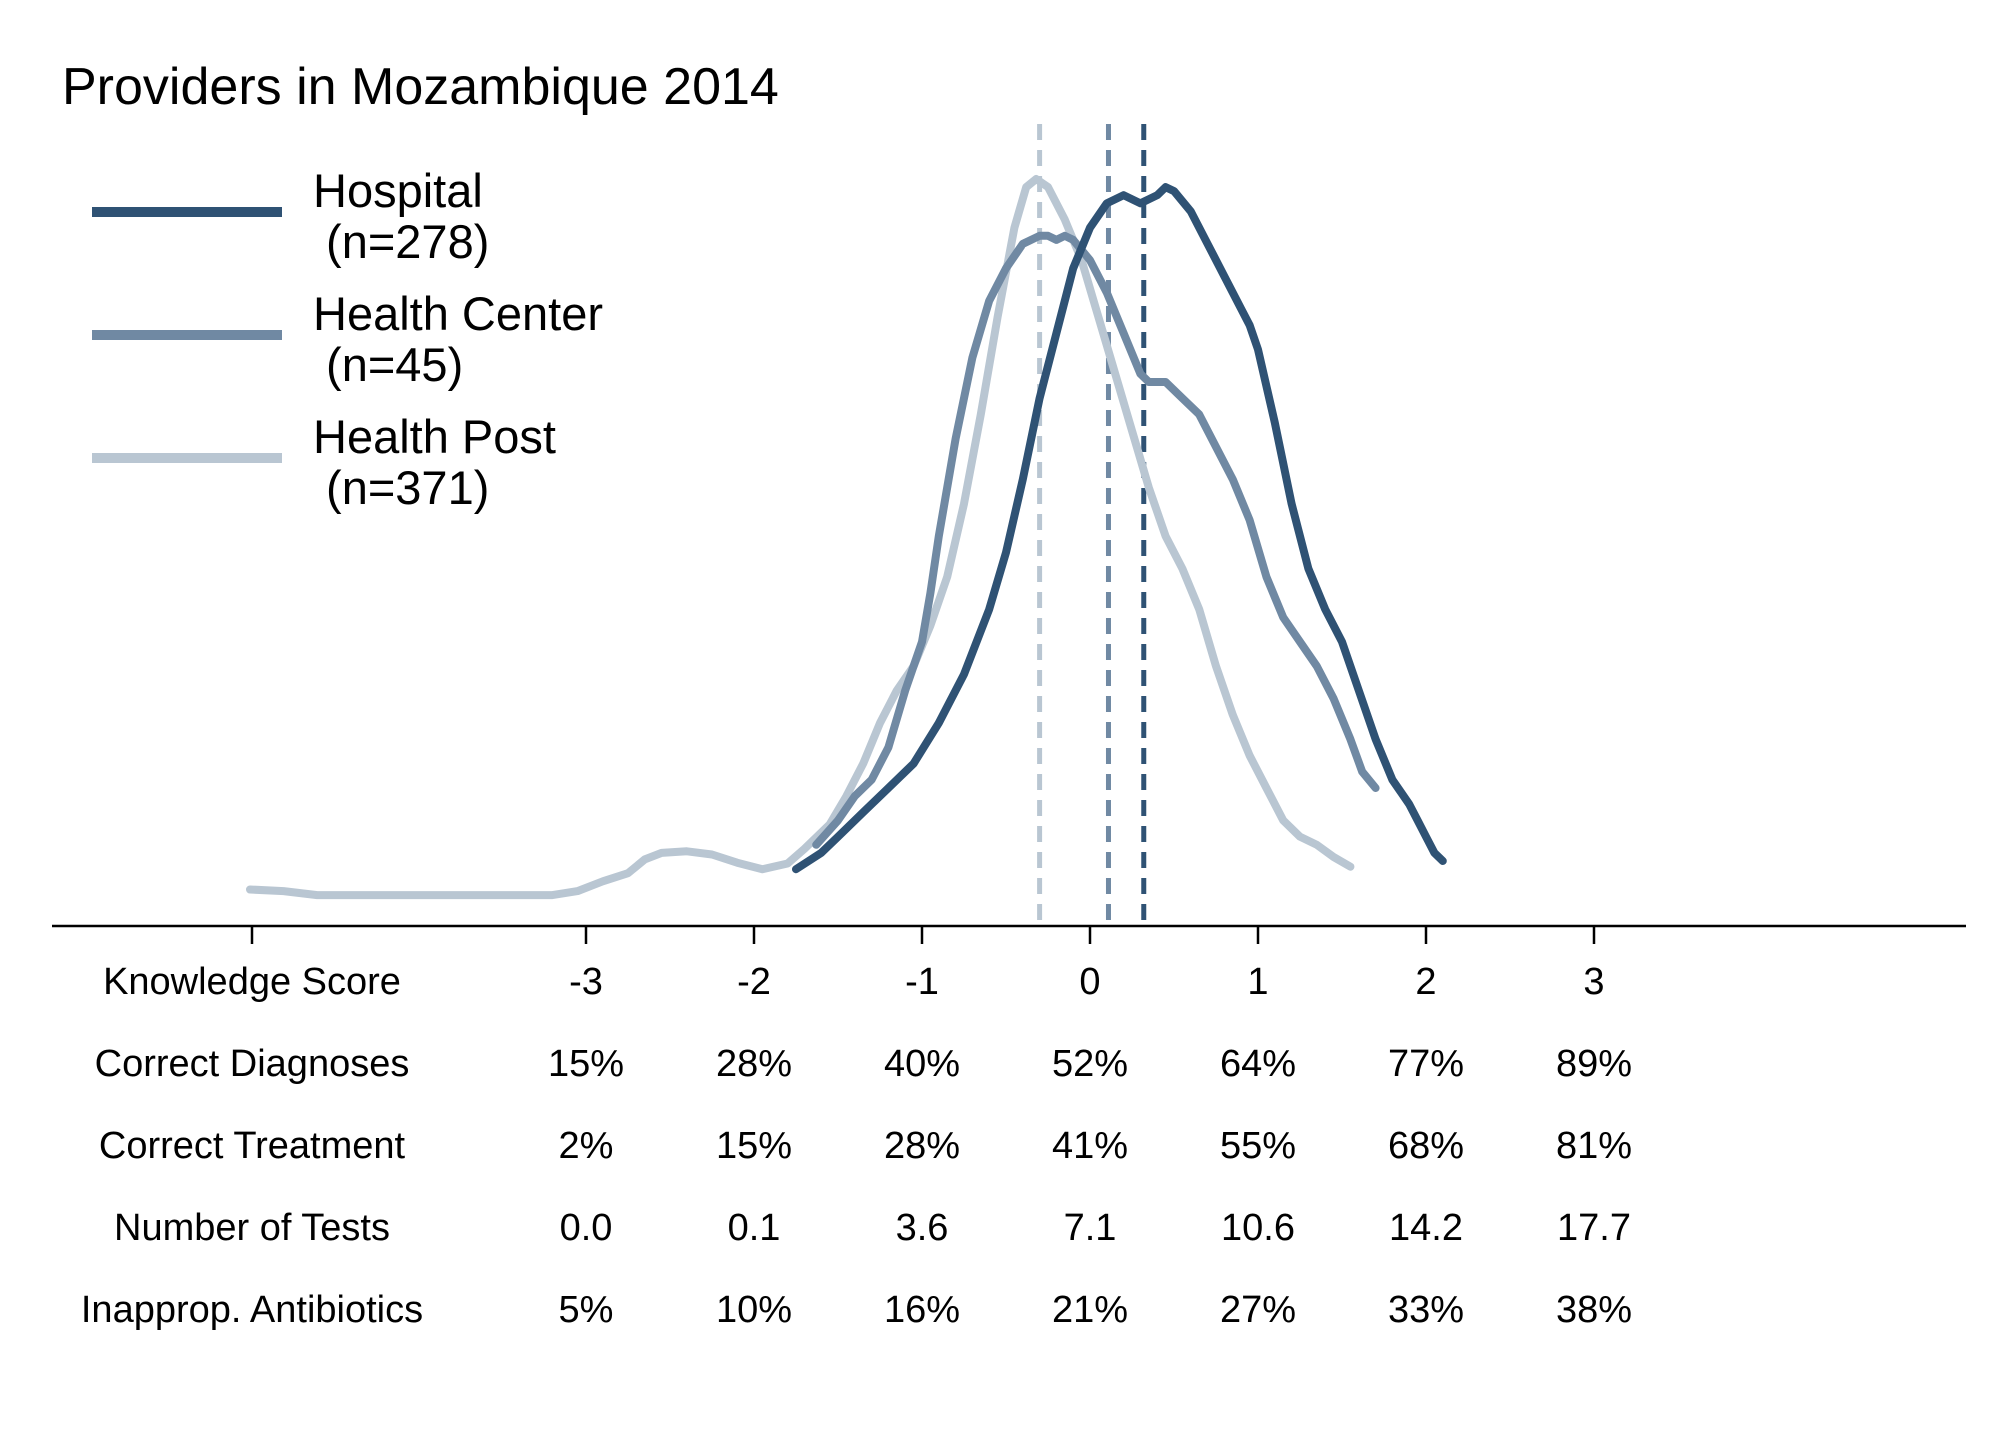 This screenshot has width=2000, height=1455. What do you see at coordinates (922, 1310) in the screenshot?
I see `table-cell: 16%` at bounding box center [922, 1310].